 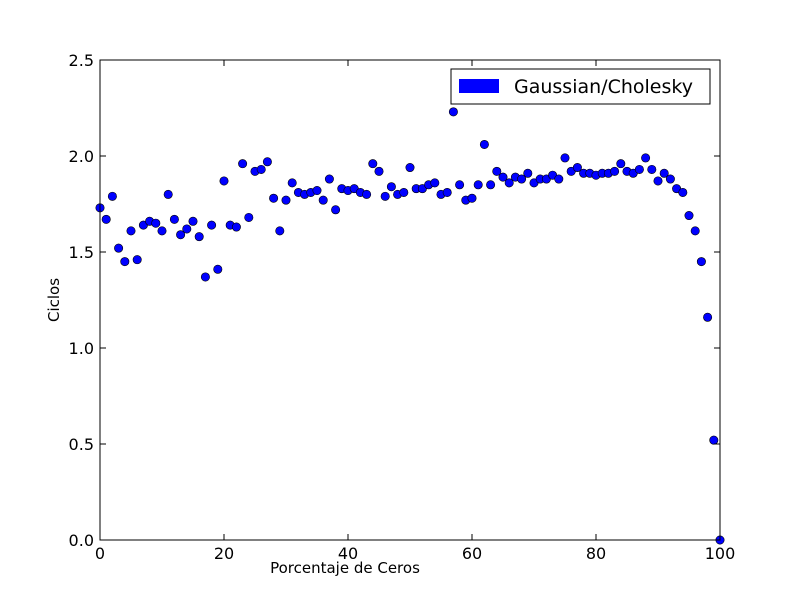 I want to click on x-tick-label: 80, so click(x=596, y=553).